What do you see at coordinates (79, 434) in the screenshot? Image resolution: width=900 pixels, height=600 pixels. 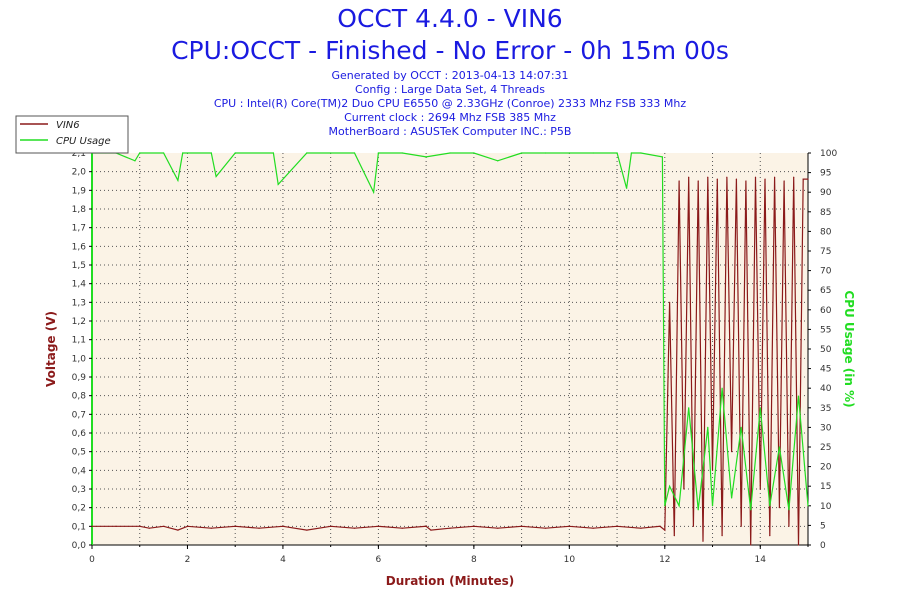 I see `y-left-tick-label: 0,6` at bounding box center [79, 434].